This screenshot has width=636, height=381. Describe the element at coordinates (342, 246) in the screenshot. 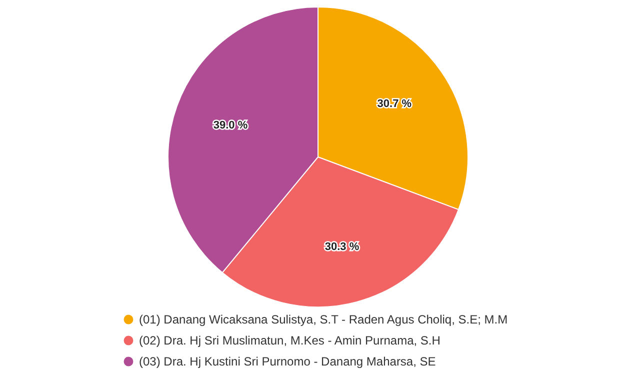

I see `data-label: 30.3 %` at that location.